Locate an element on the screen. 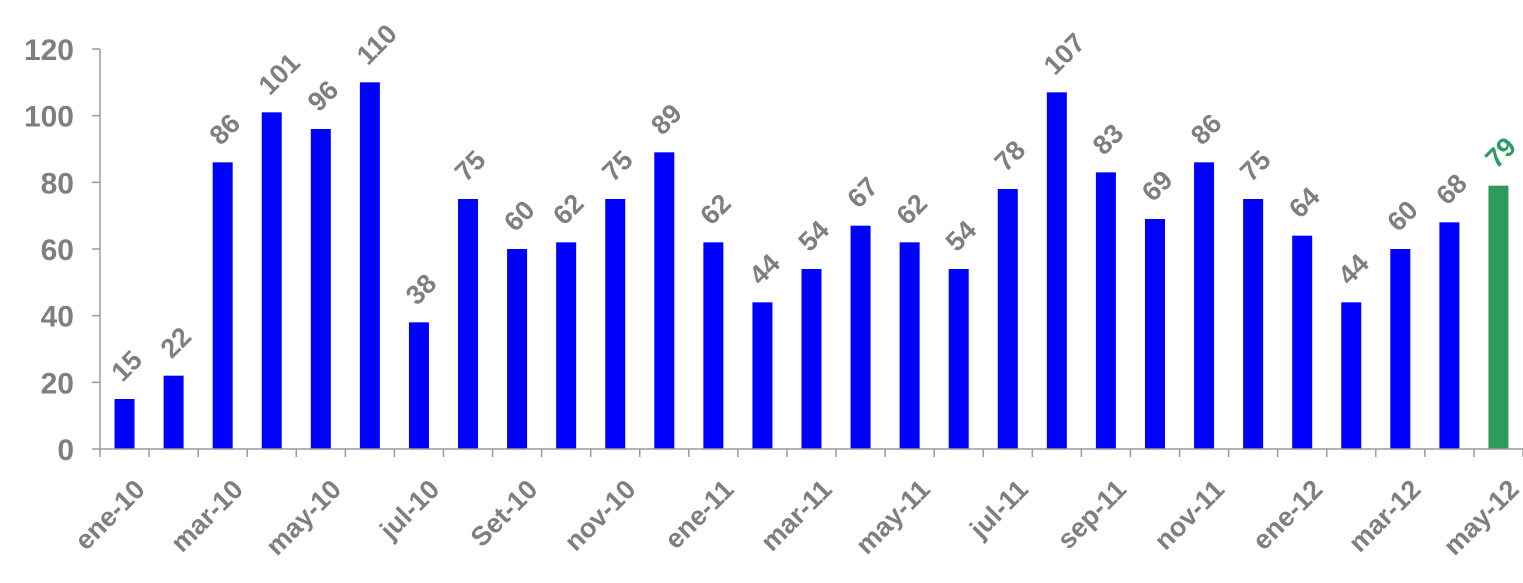 This screenshot has height=583, width=1523. data-label-jul-11: 78 is located at coordinates (1010, 156).